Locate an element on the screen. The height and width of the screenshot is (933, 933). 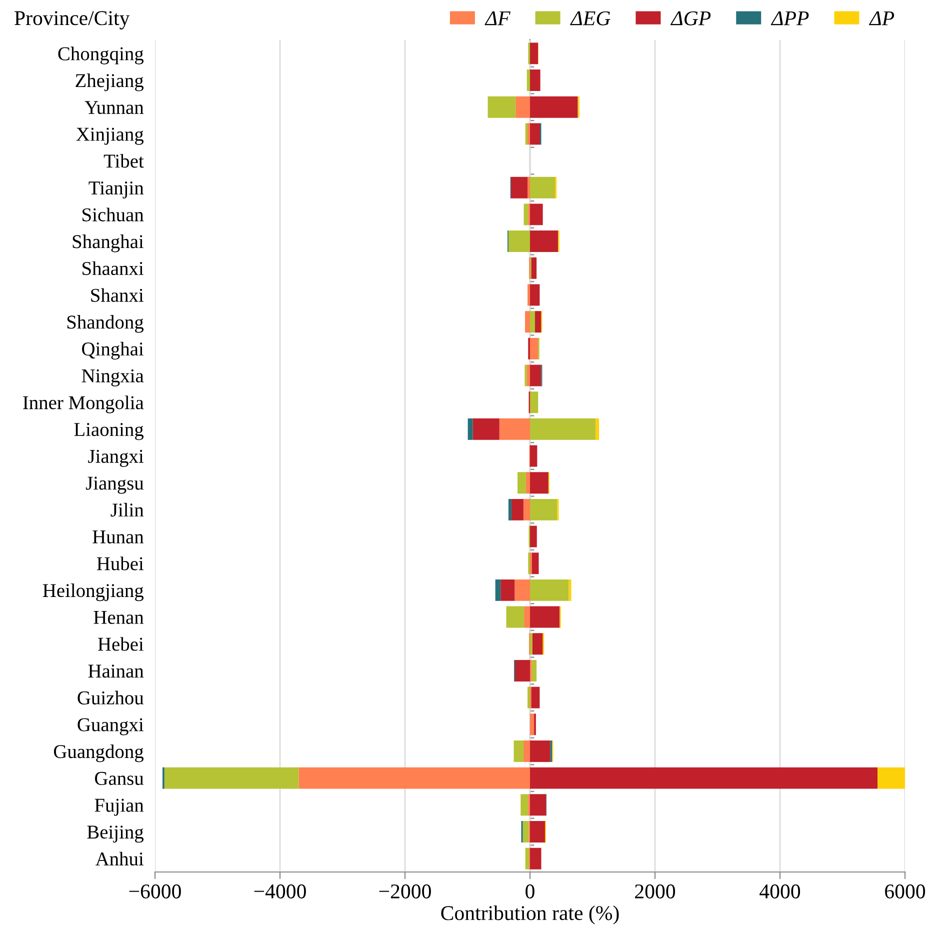
x-tick-label: 0 is located at coordinates (530, 891).